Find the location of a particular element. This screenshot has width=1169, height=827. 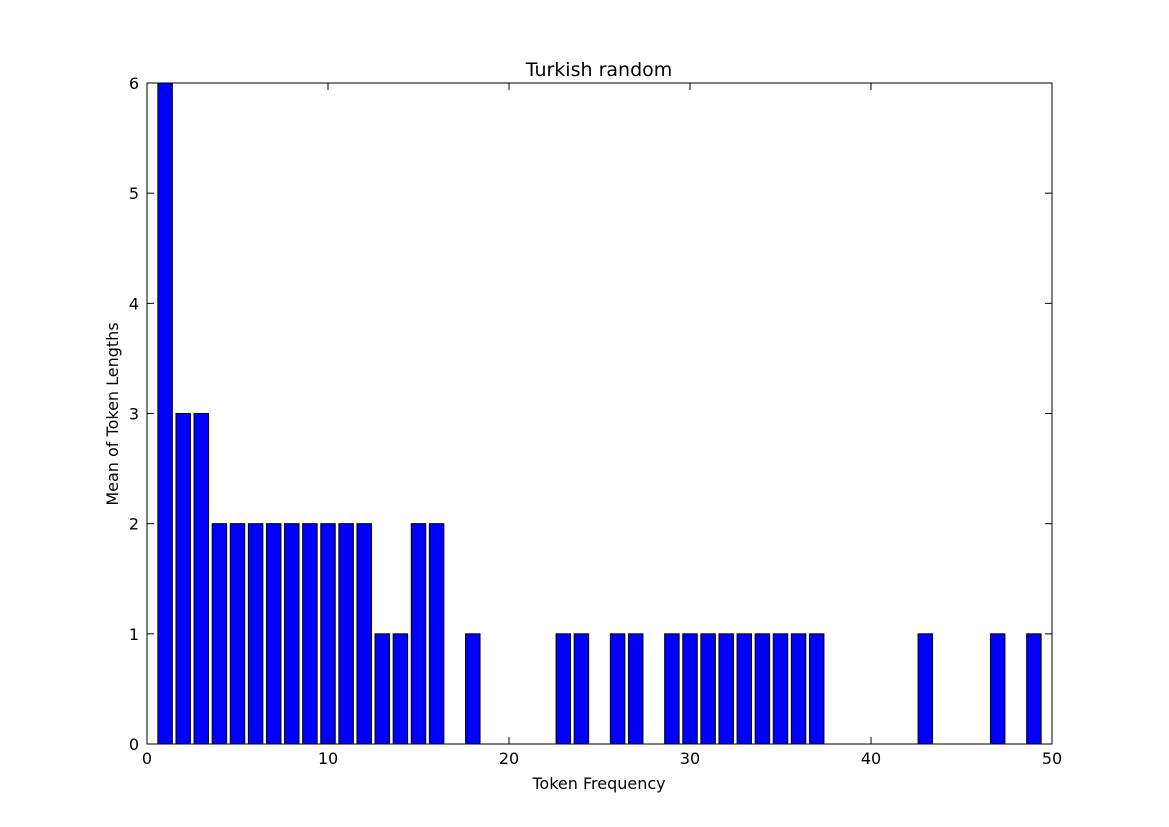

y-tick-label: 3 is located at coordinates (134, 414).